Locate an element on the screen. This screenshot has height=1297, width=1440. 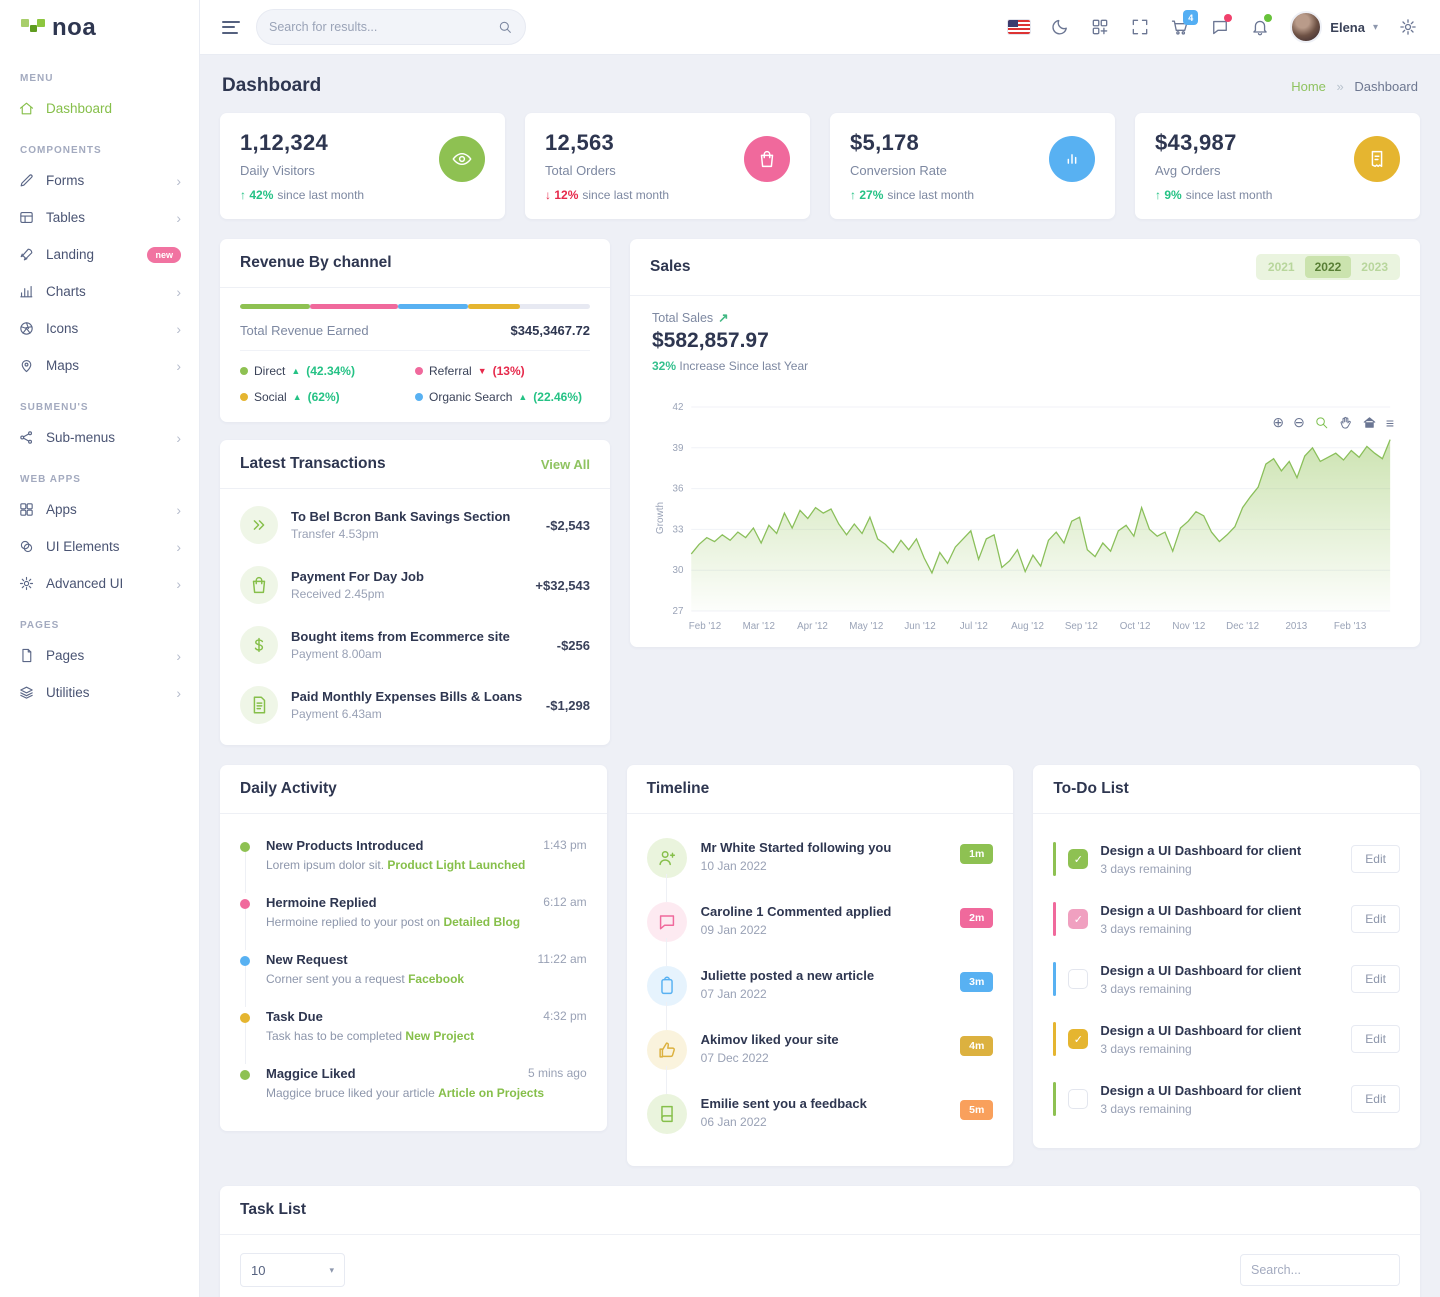
activity-link: Detailed Blog is located at coordinates (482, 922).